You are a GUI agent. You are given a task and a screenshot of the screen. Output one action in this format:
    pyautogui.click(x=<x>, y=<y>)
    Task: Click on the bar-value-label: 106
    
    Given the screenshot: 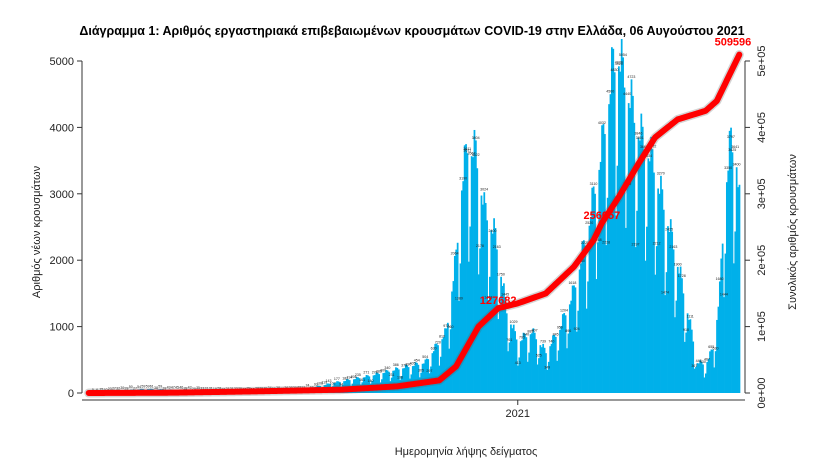 What is the action you would take?
    pyautogui.click(x=320, y=383)
    